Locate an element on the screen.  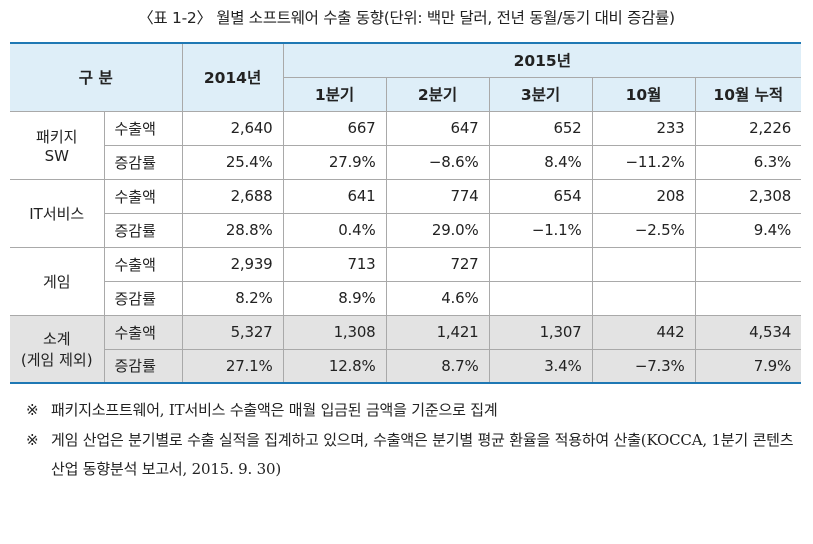
row-group-label-line: 게임 is located at coordinates (56, 281).